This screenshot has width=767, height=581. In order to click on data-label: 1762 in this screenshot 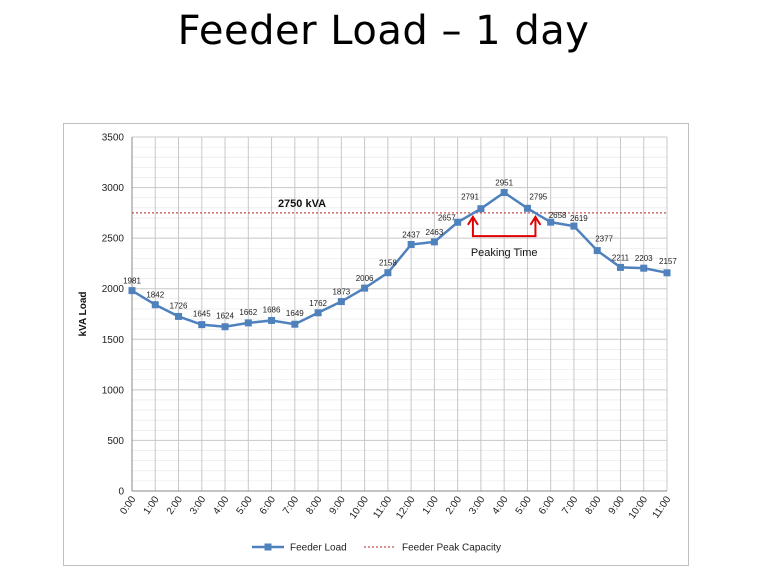, I will do `click(318, 303)`.